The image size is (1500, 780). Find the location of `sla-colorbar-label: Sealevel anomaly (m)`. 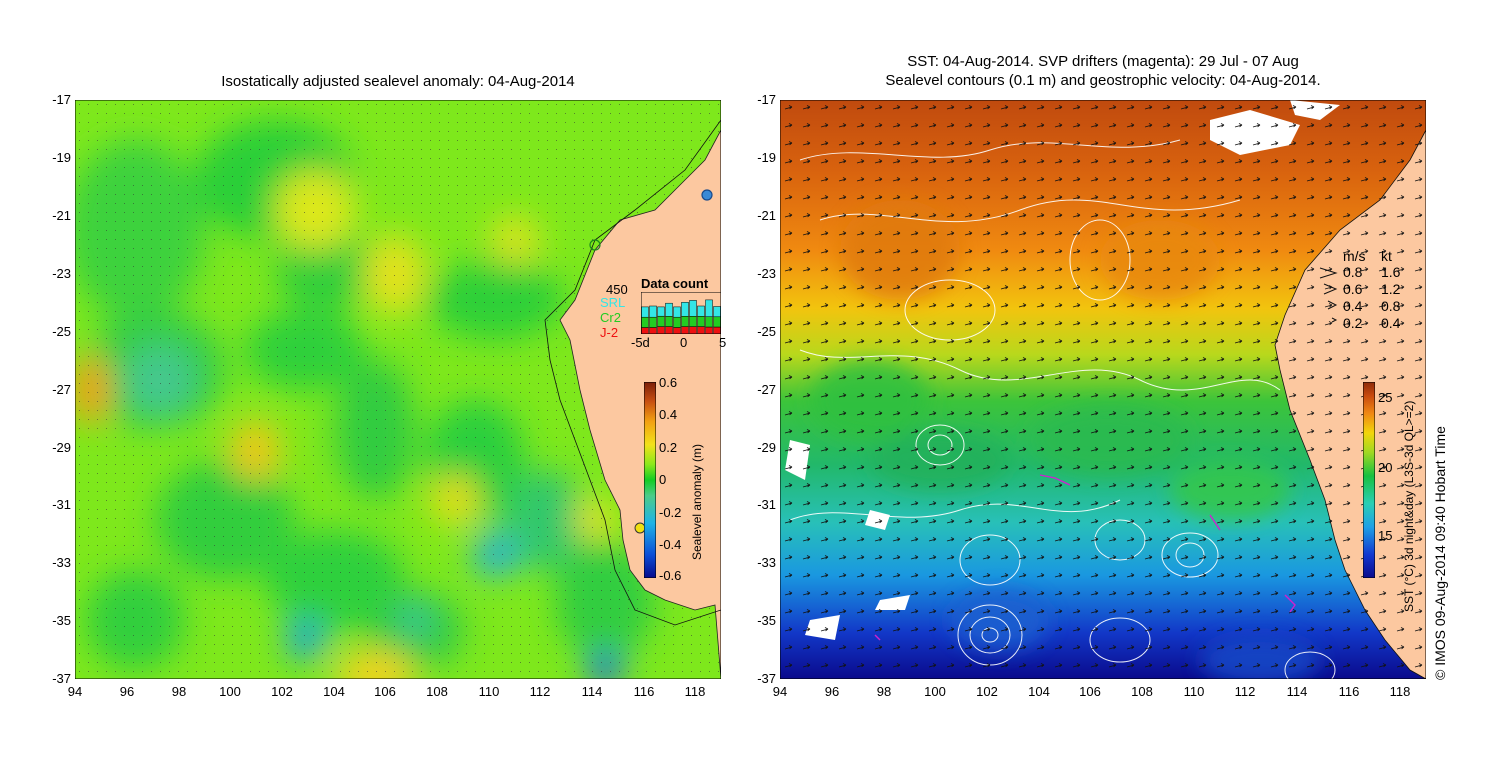

sla-colorbar-label: Sealevel anomaly (m) is located at coordinates (697, 501).